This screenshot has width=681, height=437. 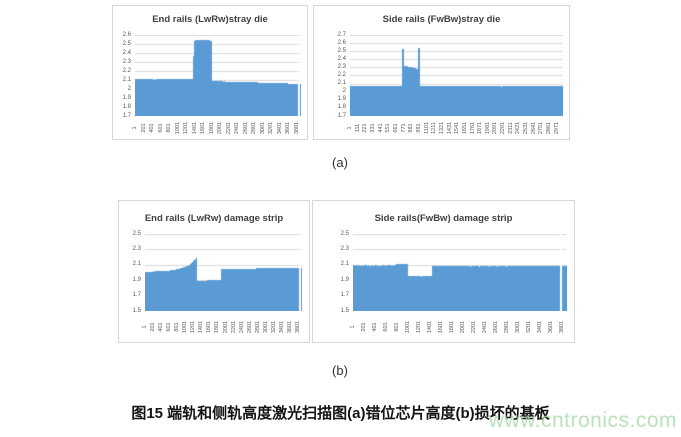 I want to click on x-tick-label: 2311, so click(x=510, y=127).